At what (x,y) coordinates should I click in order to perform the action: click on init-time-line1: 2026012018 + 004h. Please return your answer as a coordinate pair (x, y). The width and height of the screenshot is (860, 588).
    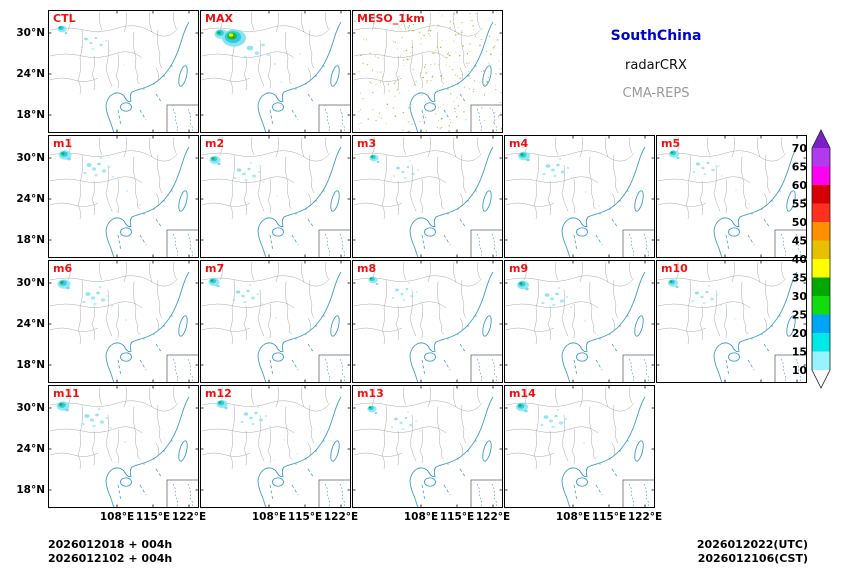
    Looking at the image, I should click on (110, 544).